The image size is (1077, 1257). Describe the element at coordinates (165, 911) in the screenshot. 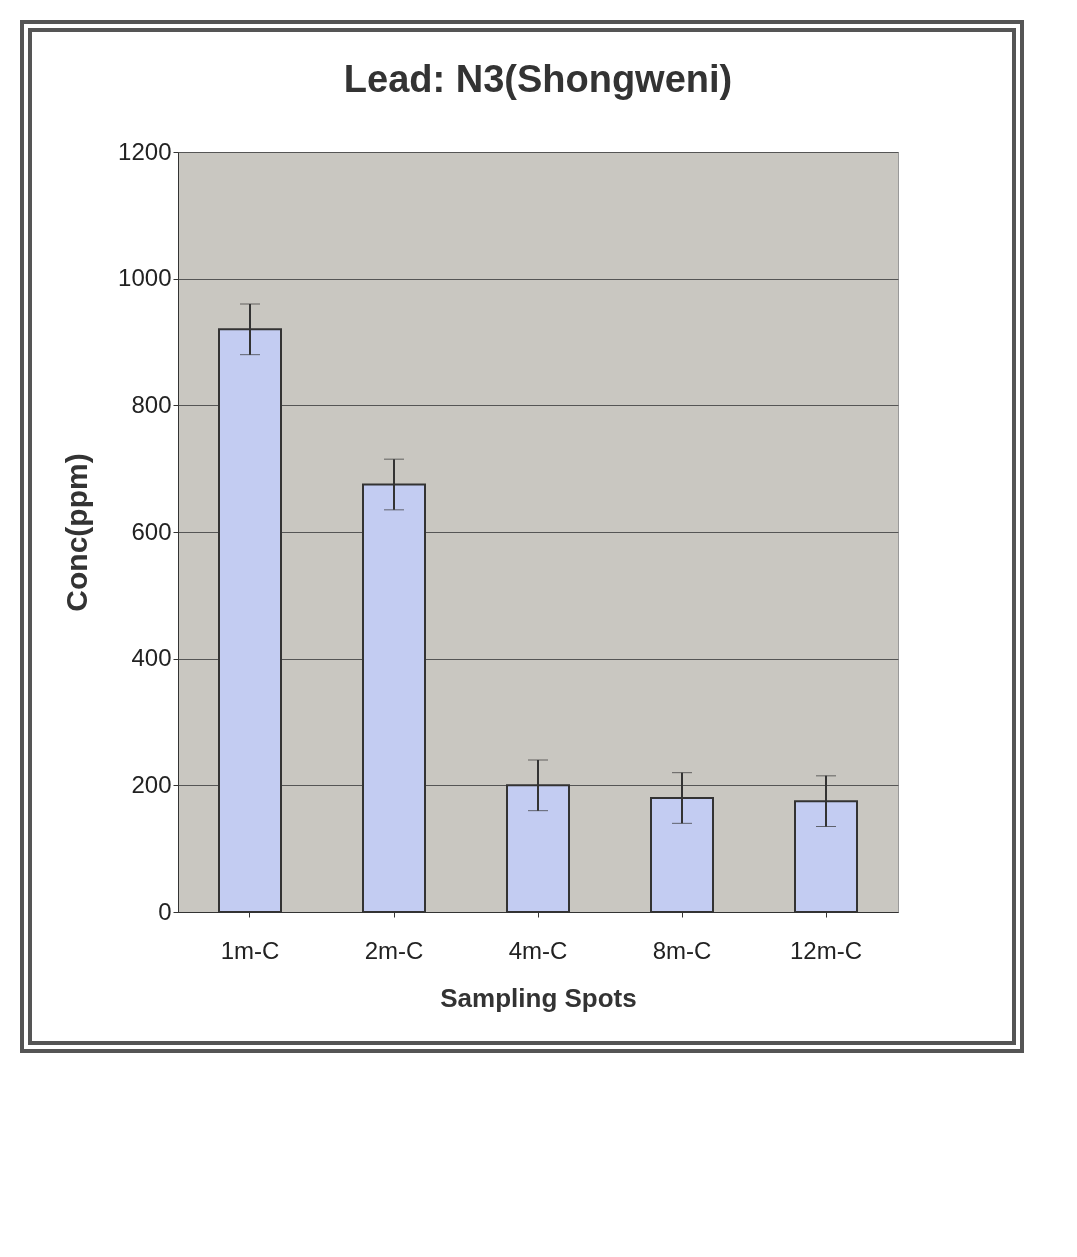

I see `y-tick-label: 0` at that location.